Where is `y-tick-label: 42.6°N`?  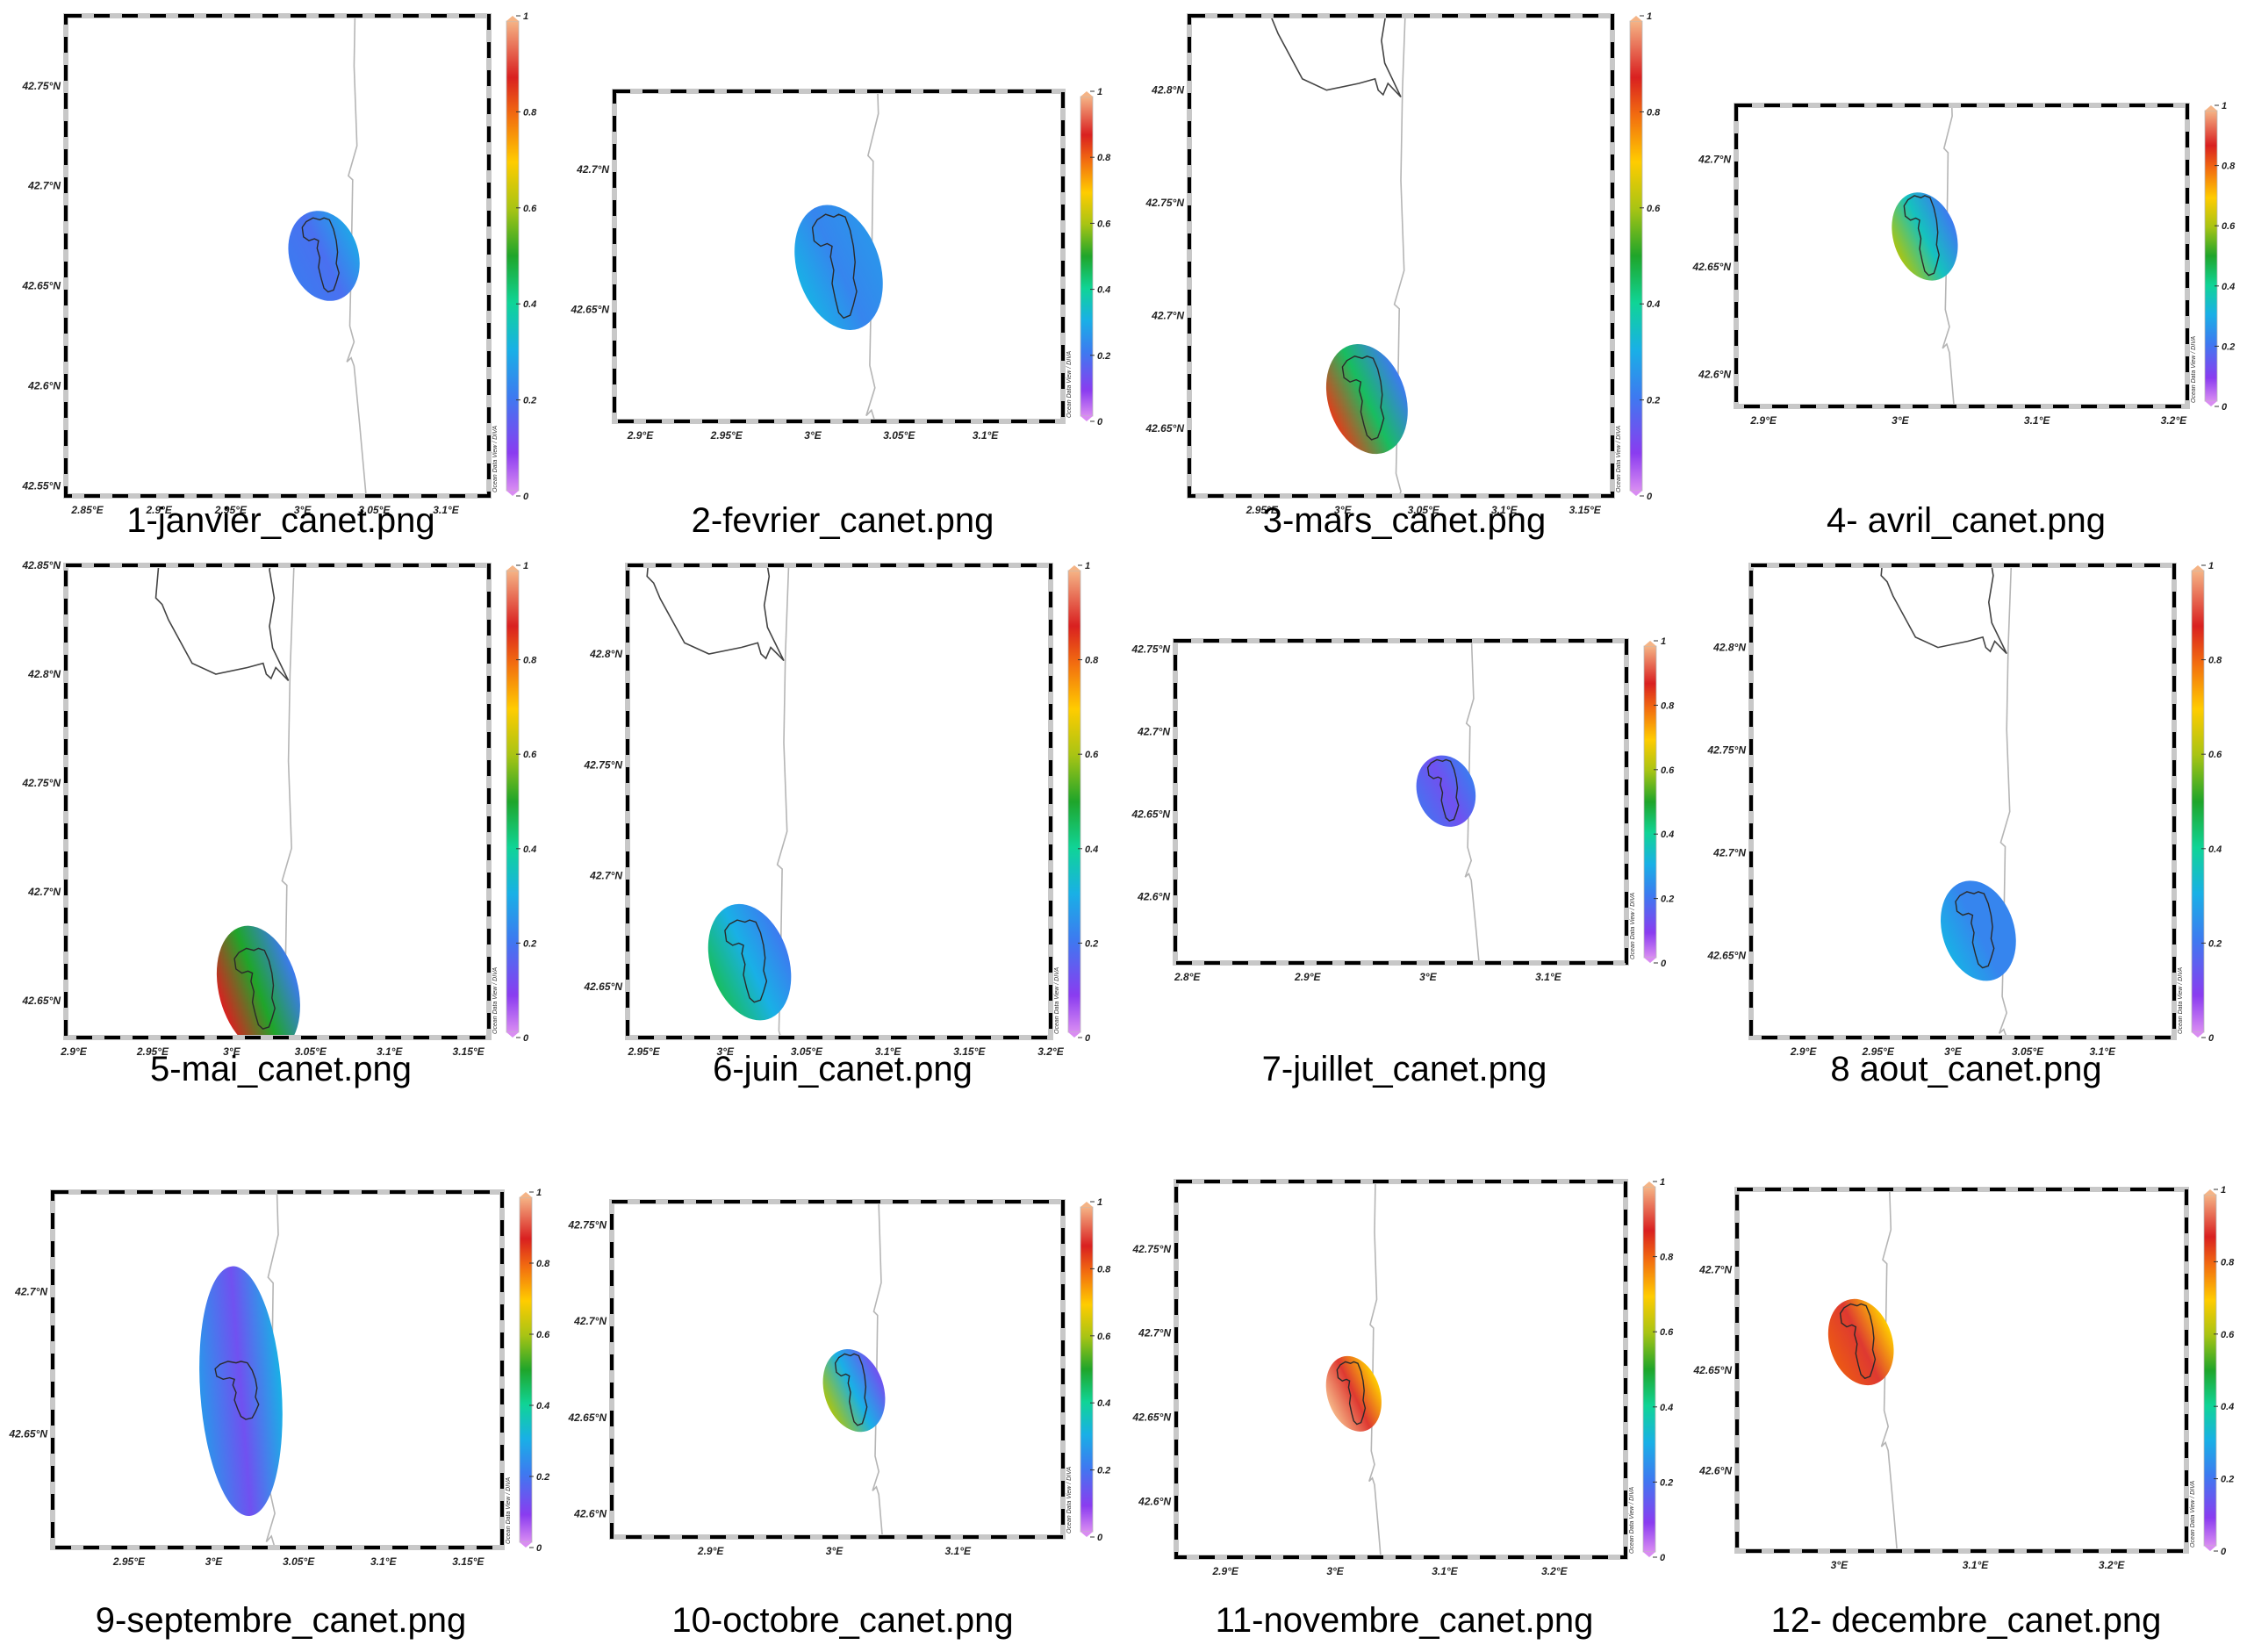 y-tick-label: 42.6°N is located at coordinates (590, 1514).